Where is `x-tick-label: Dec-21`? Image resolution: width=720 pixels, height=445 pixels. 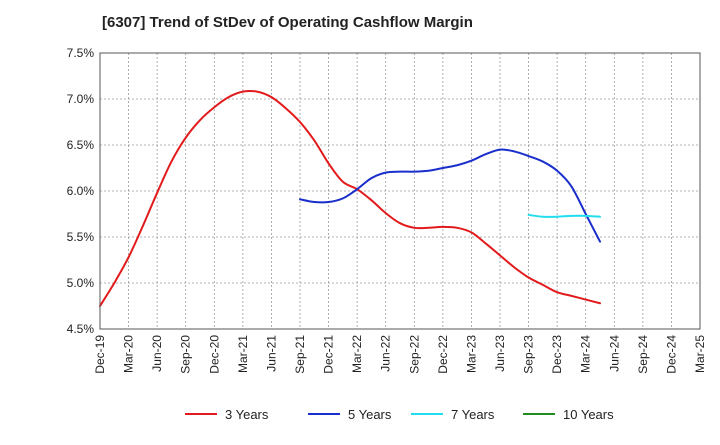
x-tick-label: Dec-21 is located at coordinates (329, 354).